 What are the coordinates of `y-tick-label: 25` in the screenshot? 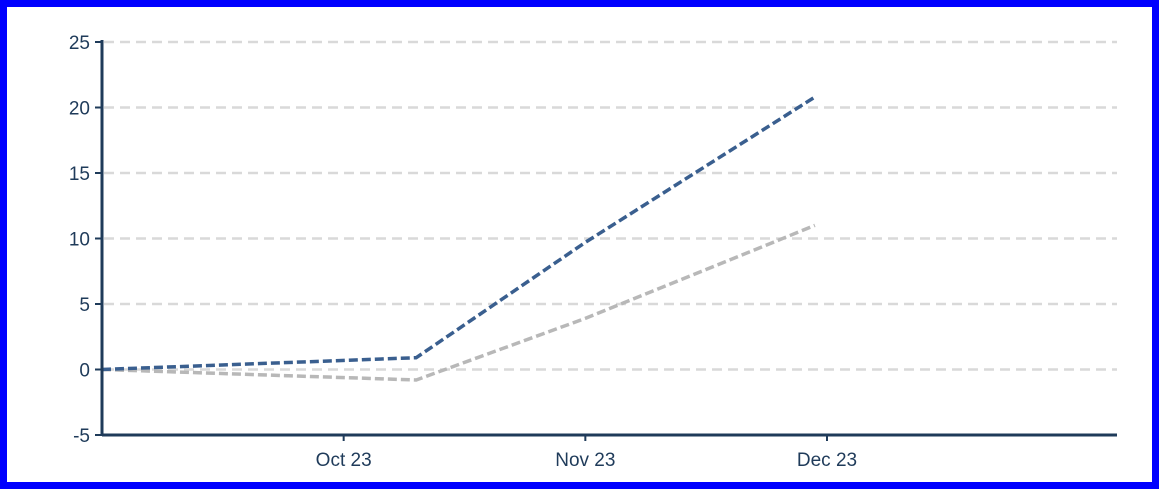 It's located at (79, 43).